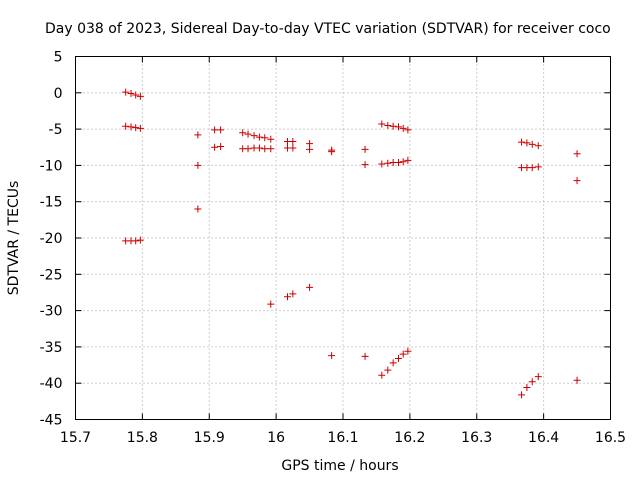 This screenshot has width=640, height=480. Describe the element at coordinates (543, 438) in the screenshot. I see `x-tick-label: 16.4` at that location.